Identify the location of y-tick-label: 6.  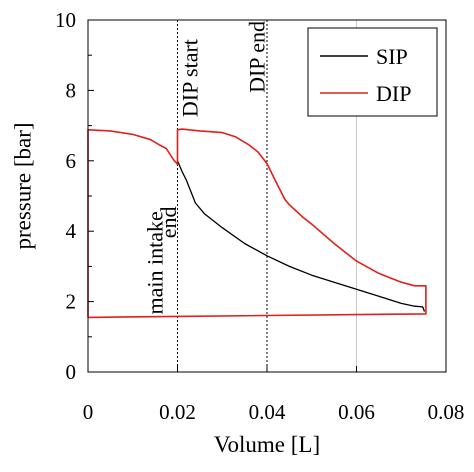
(71, 161).